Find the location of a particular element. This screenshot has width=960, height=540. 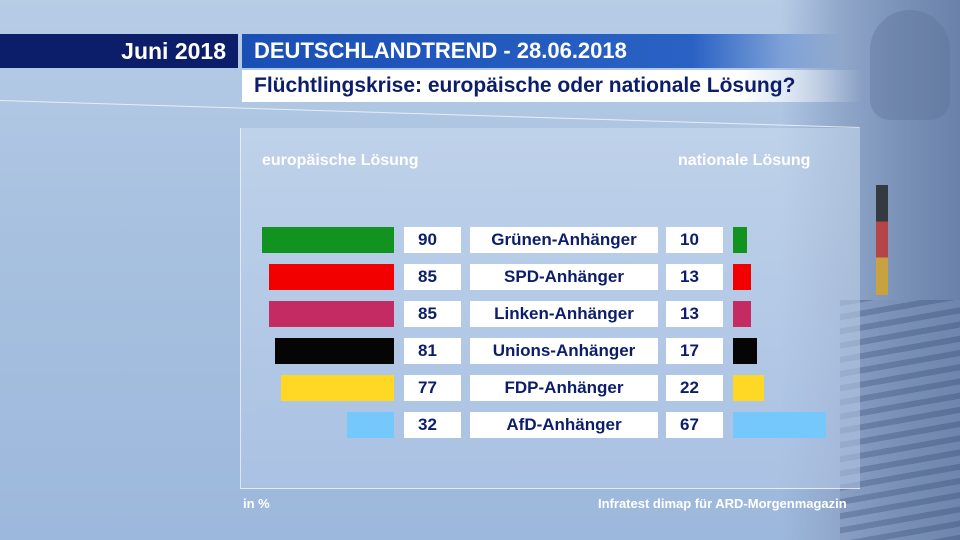

unit-label: in % is located at coordinates (256, 503).